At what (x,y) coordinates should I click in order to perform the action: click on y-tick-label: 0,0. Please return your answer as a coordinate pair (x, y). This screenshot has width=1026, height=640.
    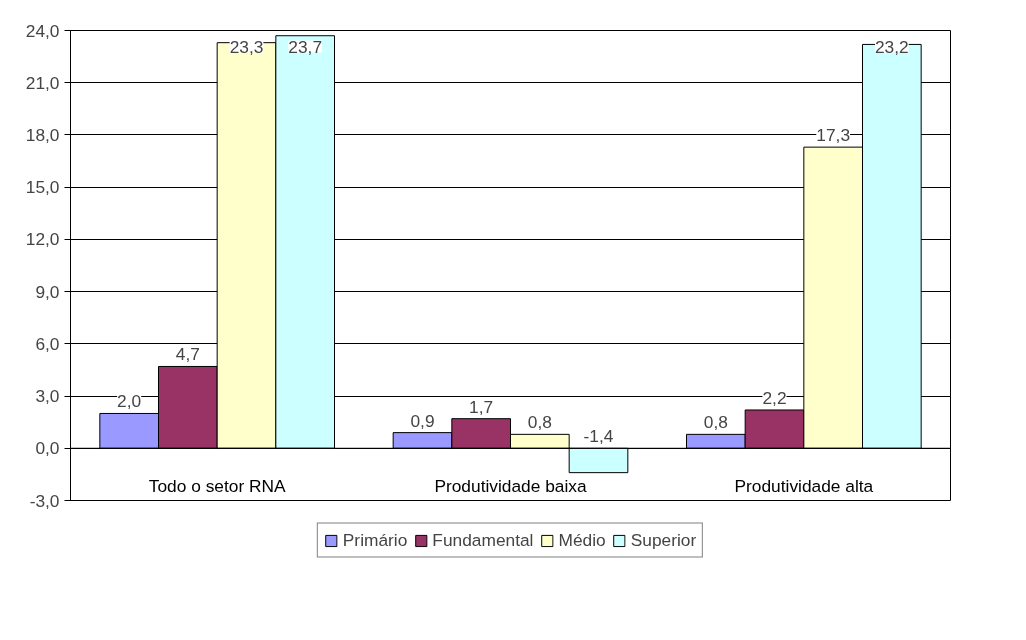
    Looking at the image, I should click on (47, 448).